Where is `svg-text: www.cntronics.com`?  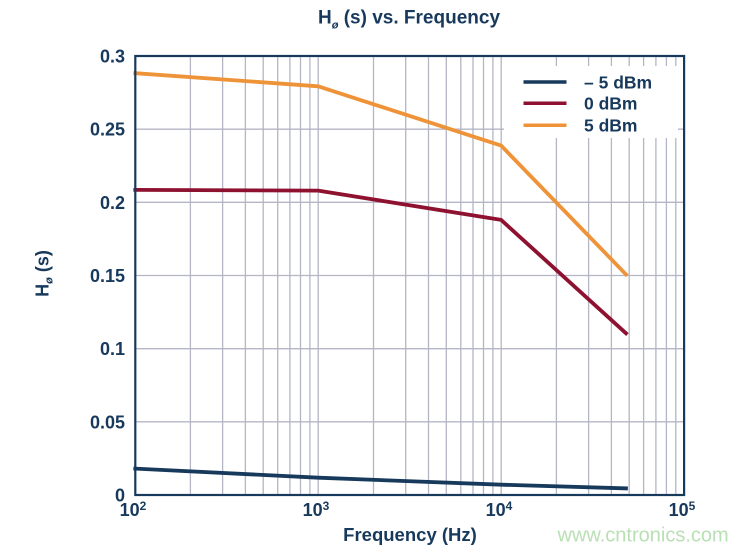
svg-text: www.cntronics.com is located at coordinates (643, 535).